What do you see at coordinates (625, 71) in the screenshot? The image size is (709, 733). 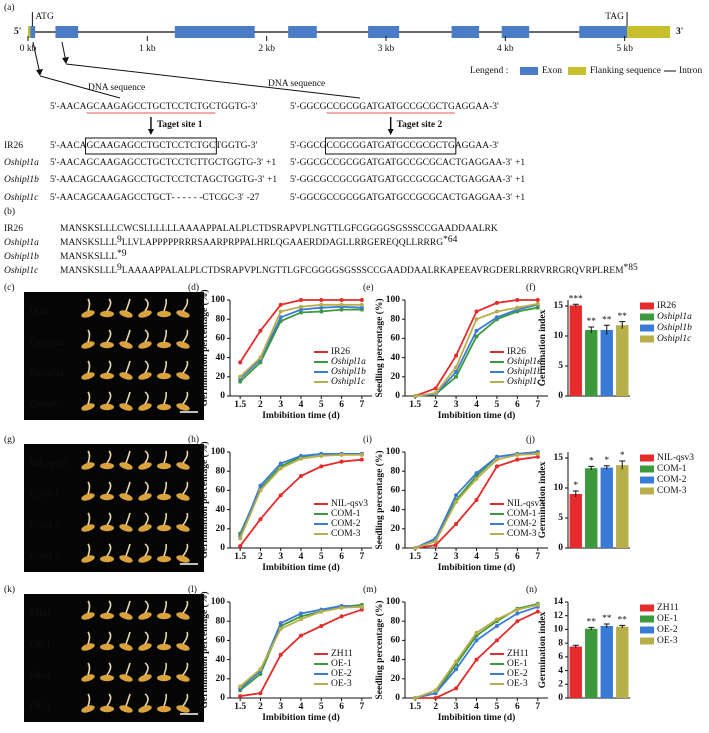 I see `legend-label: Flanking sequence` at bounding box center [625, 71].